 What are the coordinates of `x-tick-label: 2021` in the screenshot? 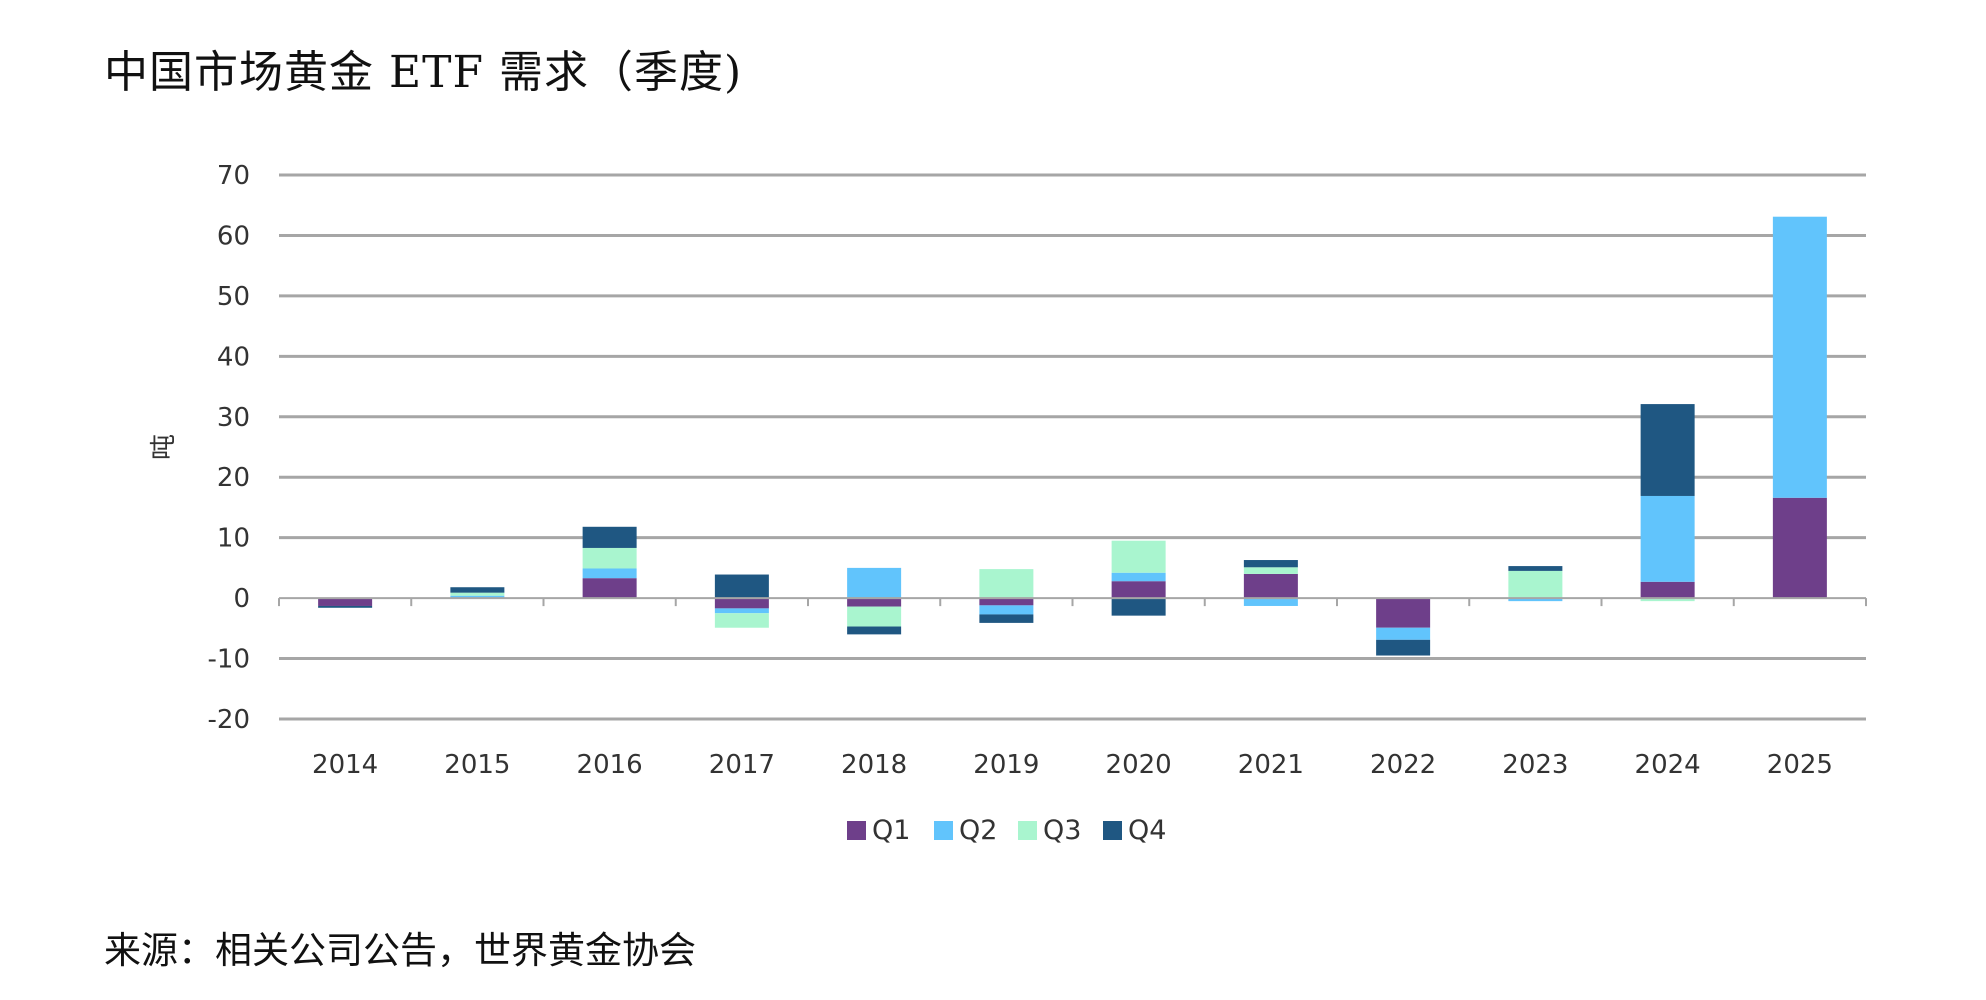 It's located at (1271, 765).